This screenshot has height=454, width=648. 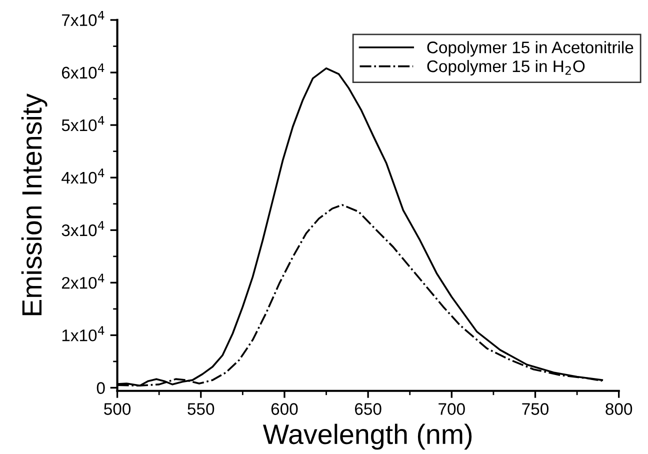 What do you see at coordinates (530, 49) in the screenshot?
I see `legend-label: Copolymer 15 in Acetonitrile` at bounding box center [530, 49].